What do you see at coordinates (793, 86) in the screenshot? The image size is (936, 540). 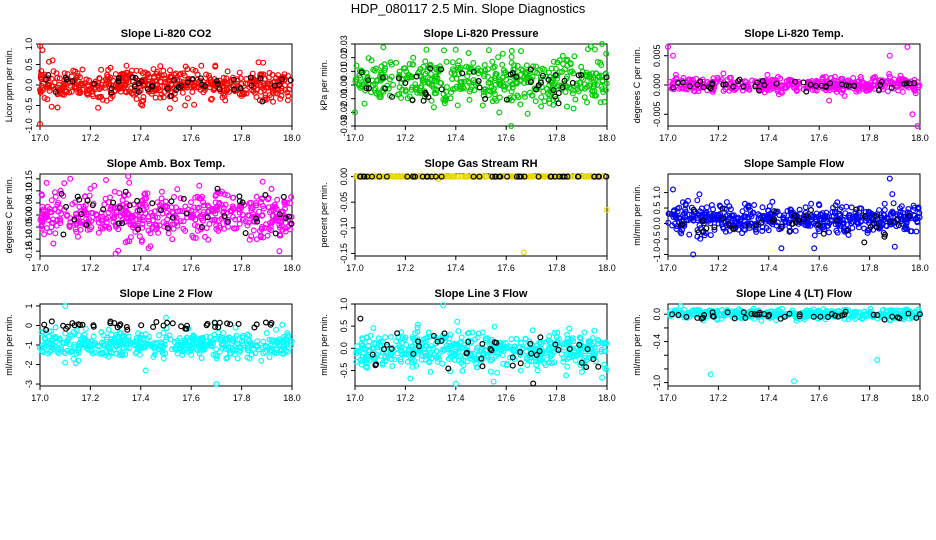 I see `series-all` at bounding box center [793, 86].